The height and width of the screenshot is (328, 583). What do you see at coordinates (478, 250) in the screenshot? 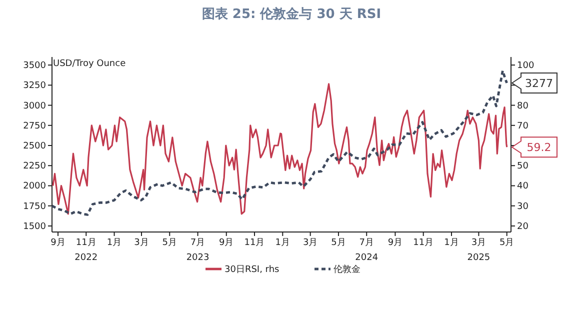
I see `x-tick-label: 3月 2025` at bounding box center [478, 250].